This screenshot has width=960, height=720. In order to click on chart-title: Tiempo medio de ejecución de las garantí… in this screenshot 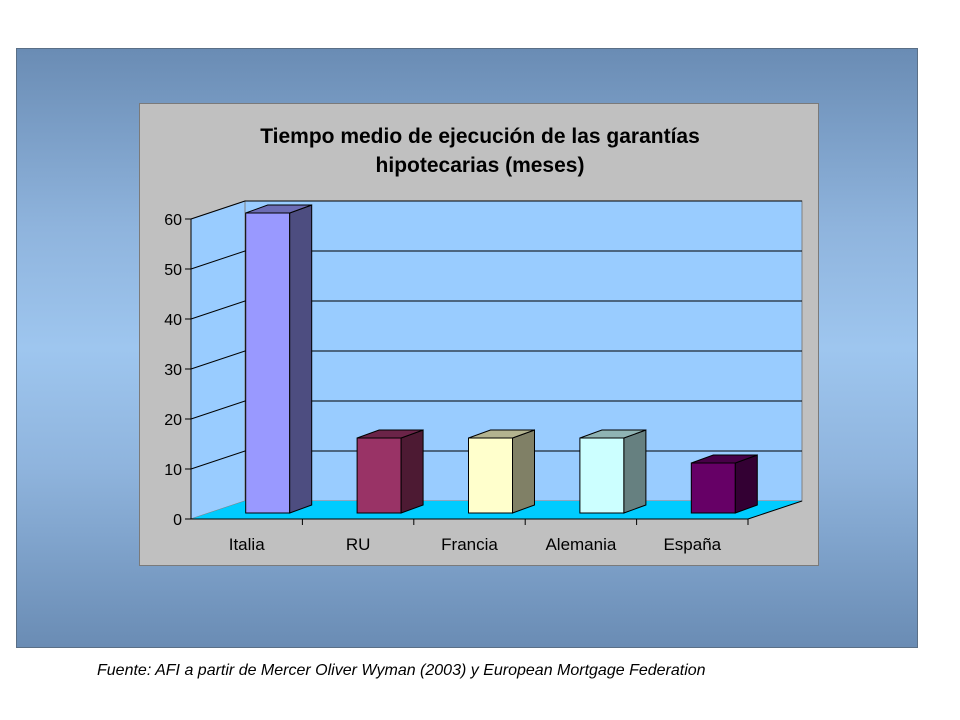, I will do `click(480, 136)`.